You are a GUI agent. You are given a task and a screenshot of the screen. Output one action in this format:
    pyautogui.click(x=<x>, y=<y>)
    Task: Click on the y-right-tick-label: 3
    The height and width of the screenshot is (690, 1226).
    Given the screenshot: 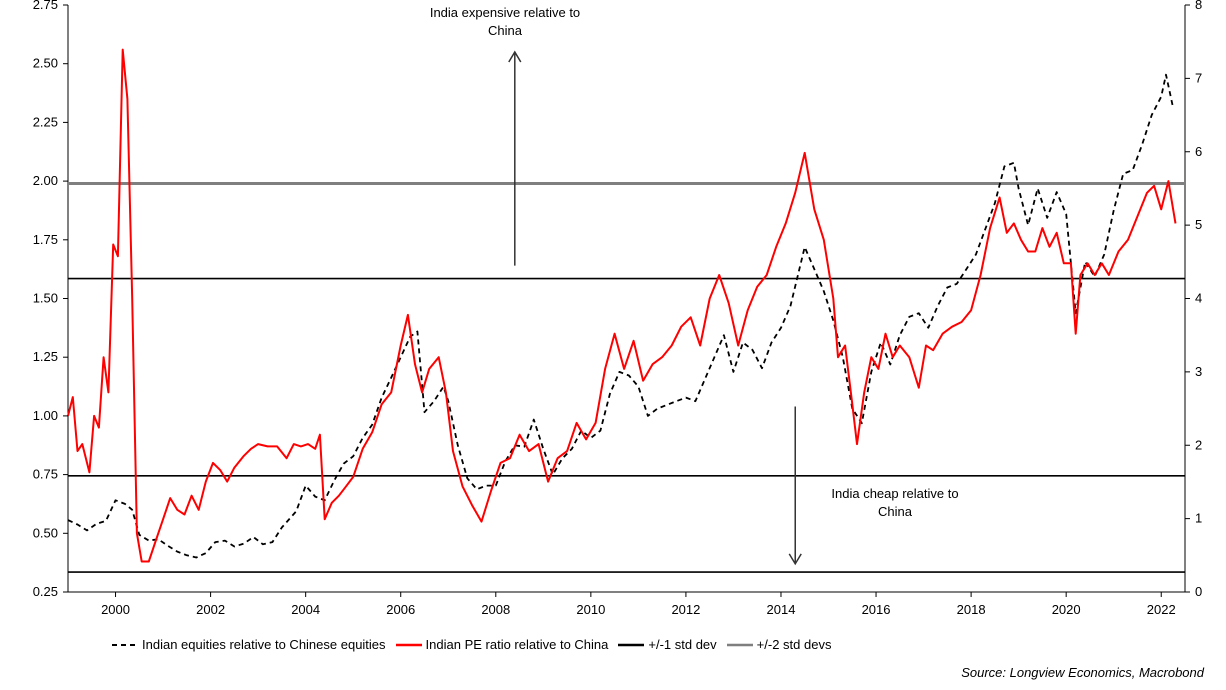 What is the action you would take?
    pyautogui.click(x=1198, y=371)
    